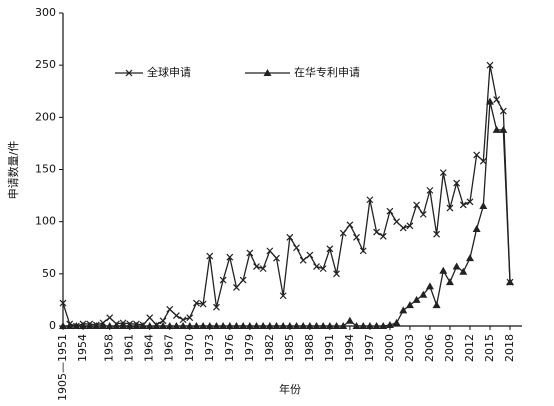 This screenshot has height=406, width=554. Describe the element at coordinates (509, 348) in the screenshot. I see `x-tick-label: 2018` at that location.